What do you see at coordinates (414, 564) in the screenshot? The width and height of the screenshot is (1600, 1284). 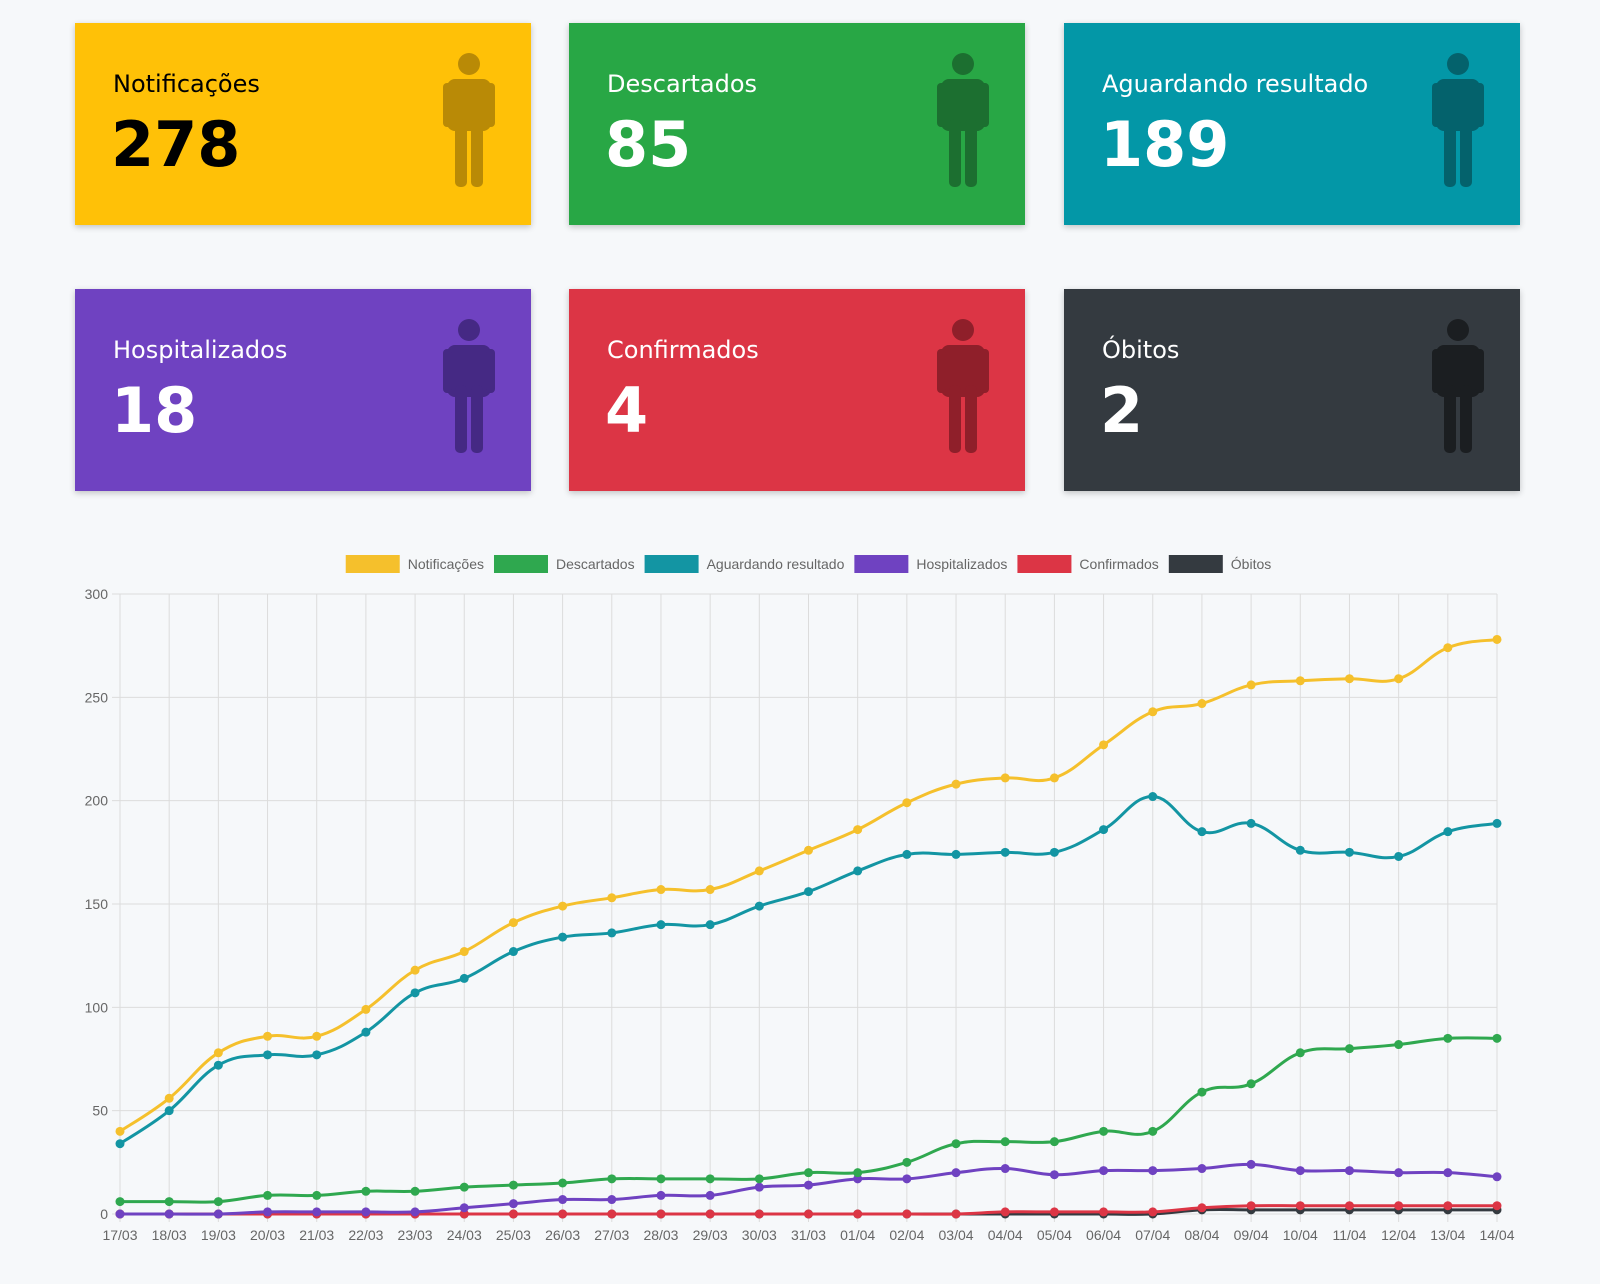 I see `legend-item: Notificações` at bounding box center [414, 564].